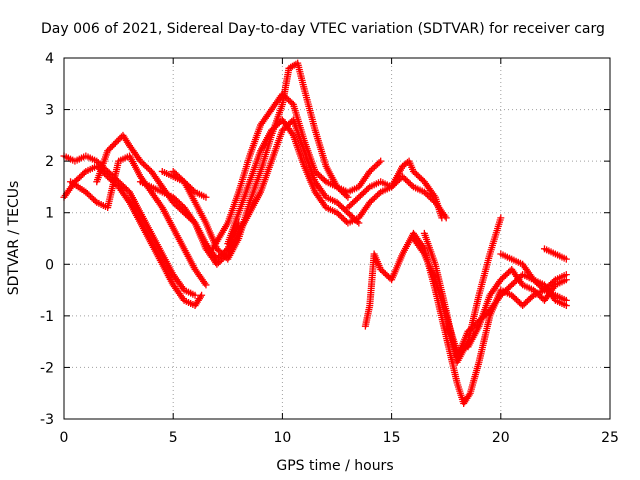 This screenshot has width=640, height=480. I want to click on y-tick-label: -1, so click(47, 317).